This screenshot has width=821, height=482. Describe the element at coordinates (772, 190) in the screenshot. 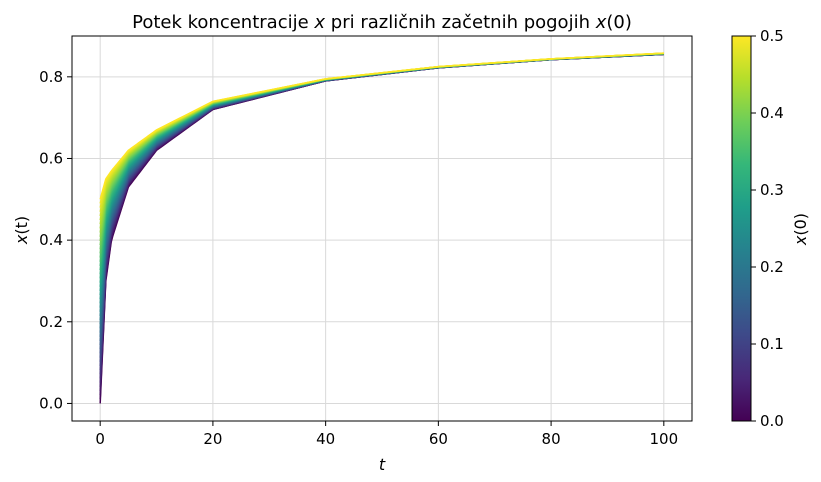

I see `colorbar-tick-label: 0.3` at that location.